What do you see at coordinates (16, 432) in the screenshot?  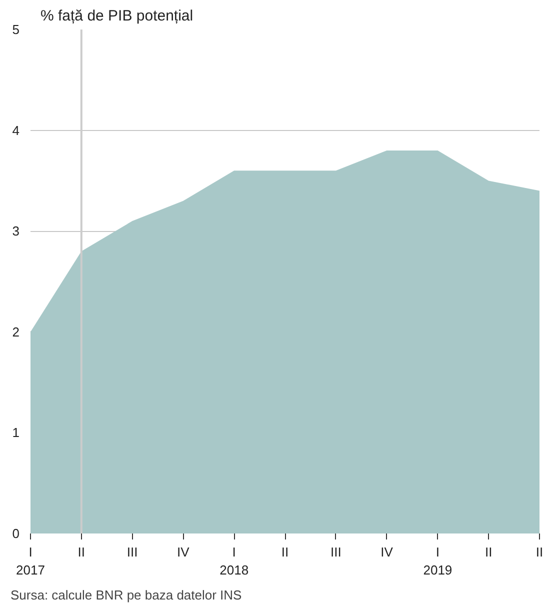 I see `y-tick-label: 1` at bounding box center [16, 432].